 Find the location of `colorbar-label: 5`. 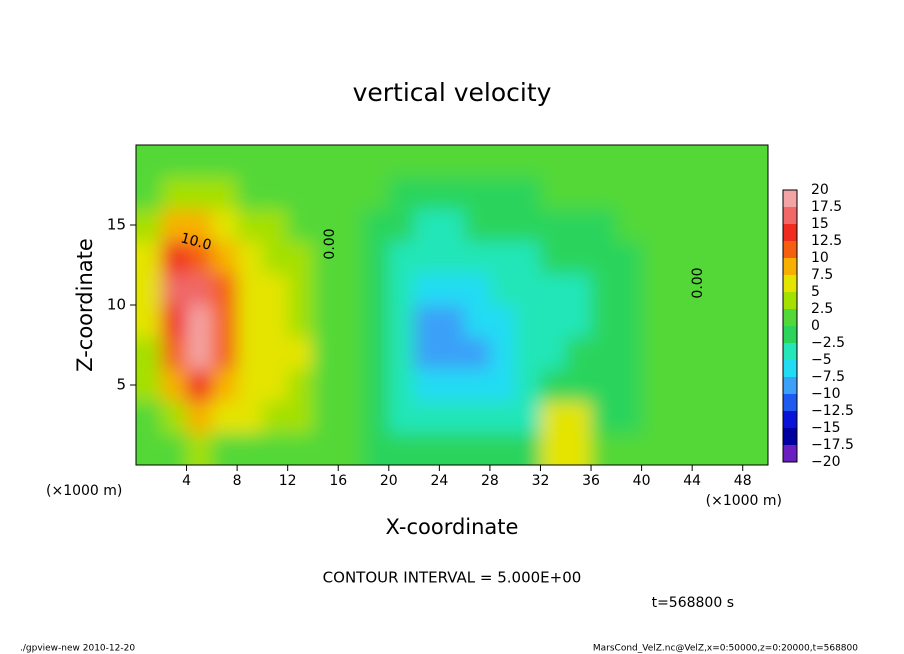

colorbar-label: 5 is located at coordinates (815, 292).